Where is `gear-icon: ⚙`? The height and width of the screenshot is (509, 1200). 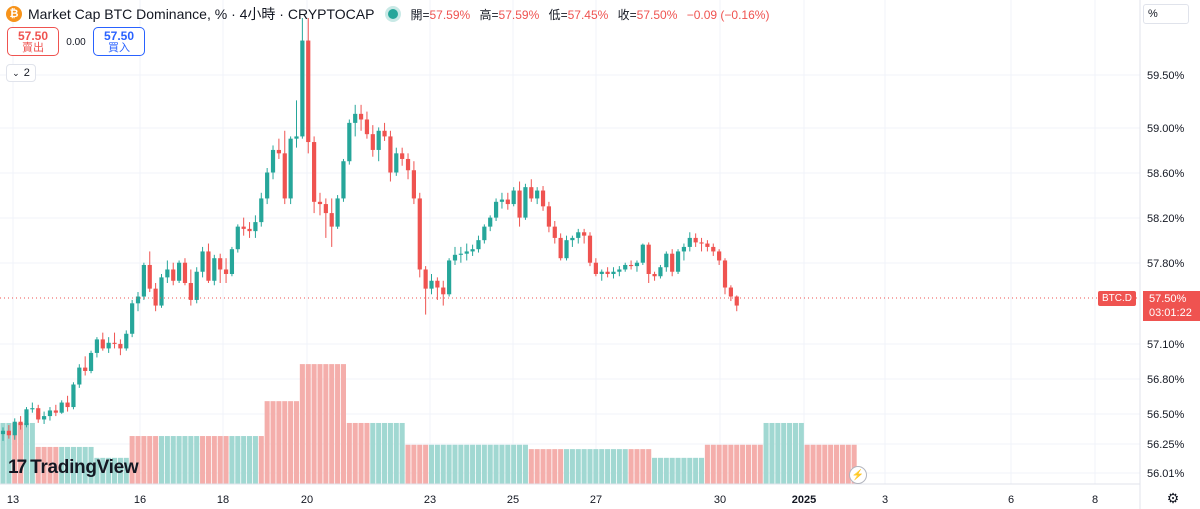 gear-icon: ⚙ is located at coordinates (1173, 497).